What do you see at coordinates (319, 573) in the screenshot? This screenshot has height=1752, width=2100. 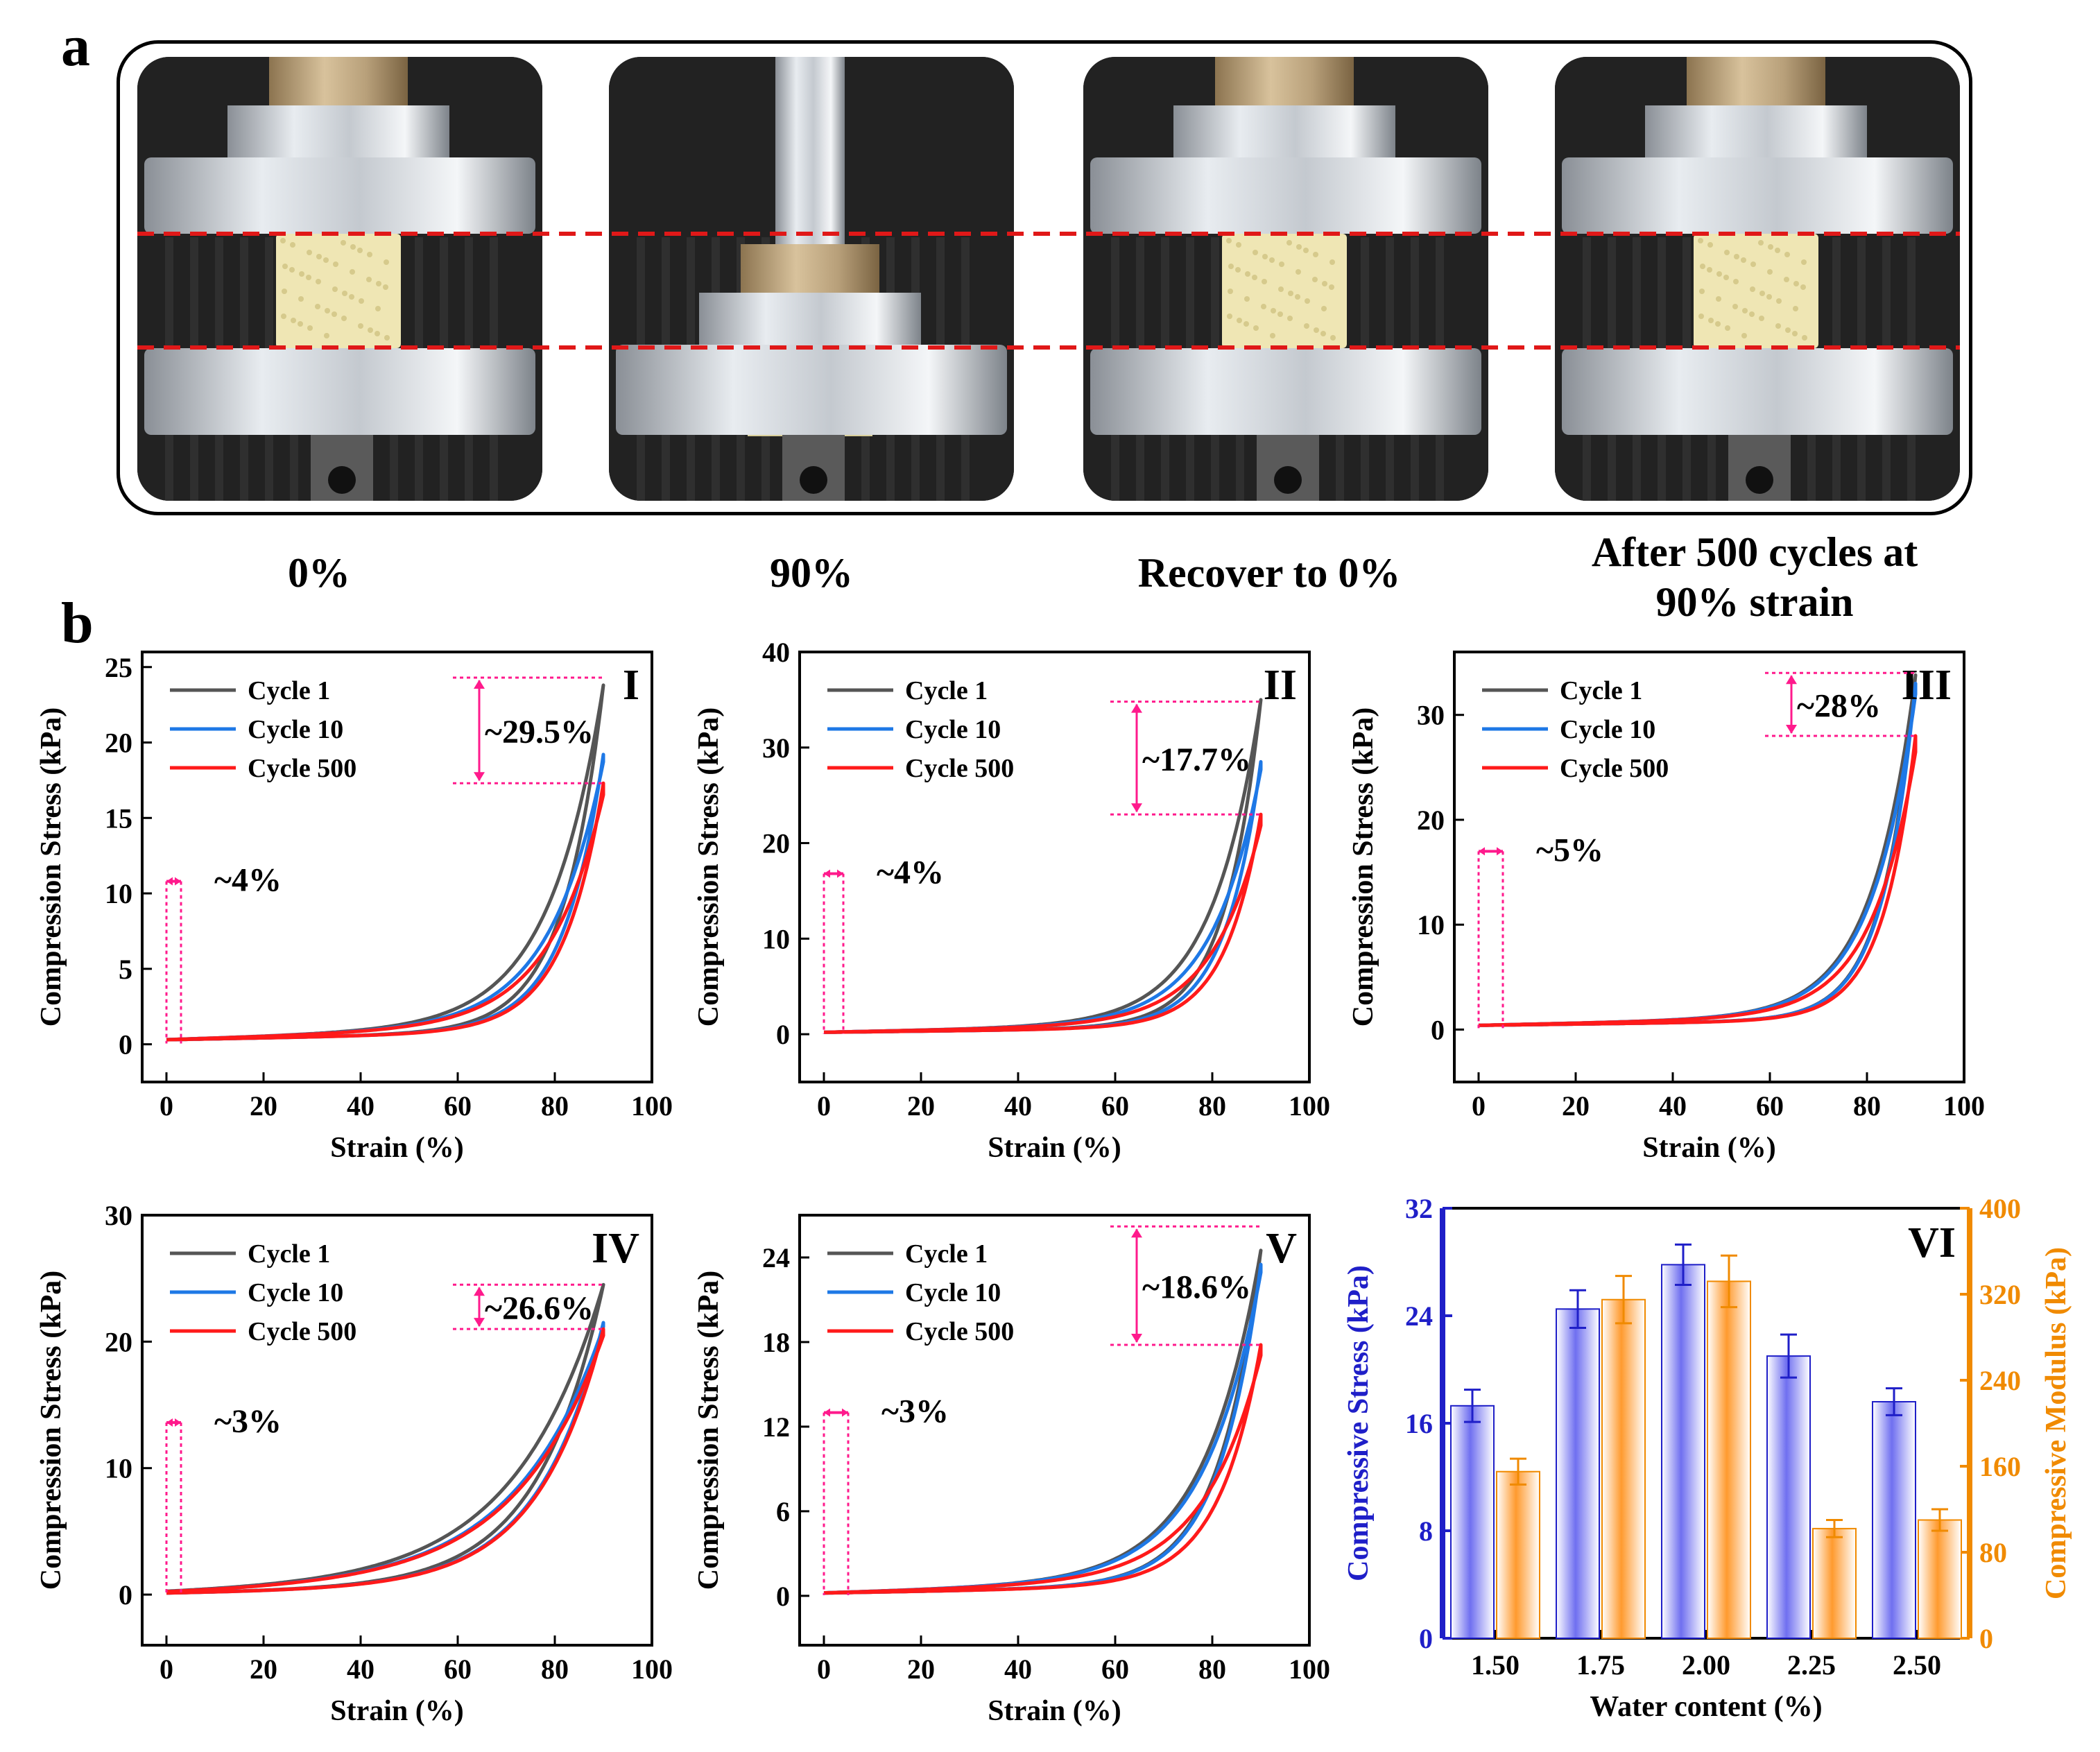 I see `caption-0-percent: 0%` at bounding box center [319, 573].